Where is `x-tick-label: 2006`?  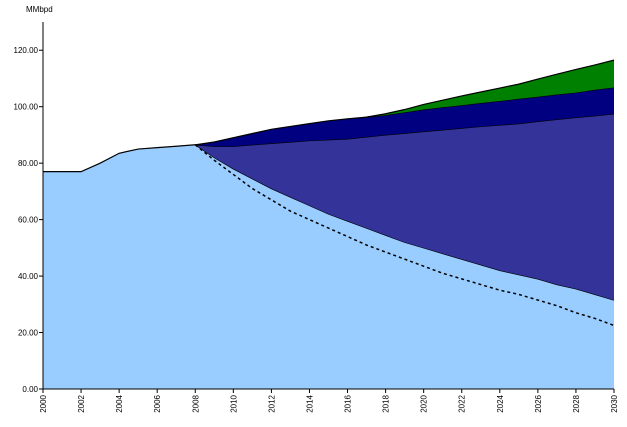
x-tick-label: 2006 is located at coordinates (157, 403).